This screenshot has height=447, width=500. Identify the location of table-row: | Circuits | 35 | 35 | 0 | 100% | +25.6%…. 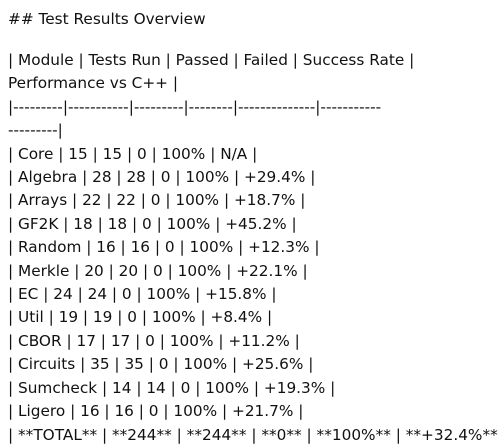
(161, 364).